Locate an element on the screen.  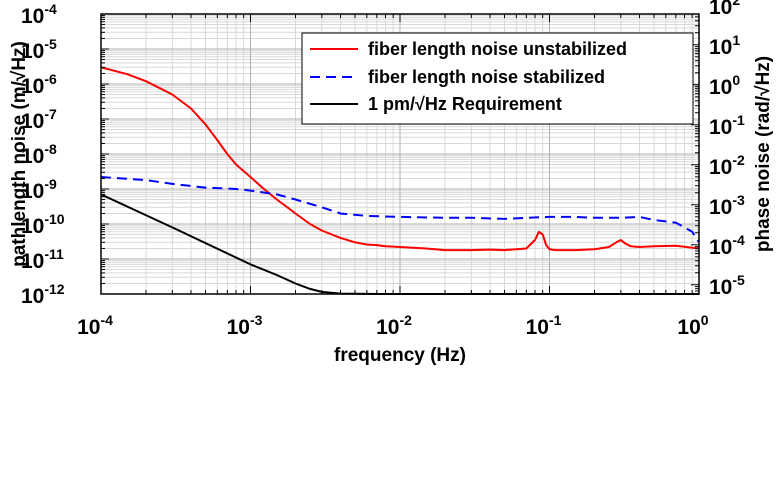
y2-tick-label: 10⁻¹ is located at coordinates (727, 125).